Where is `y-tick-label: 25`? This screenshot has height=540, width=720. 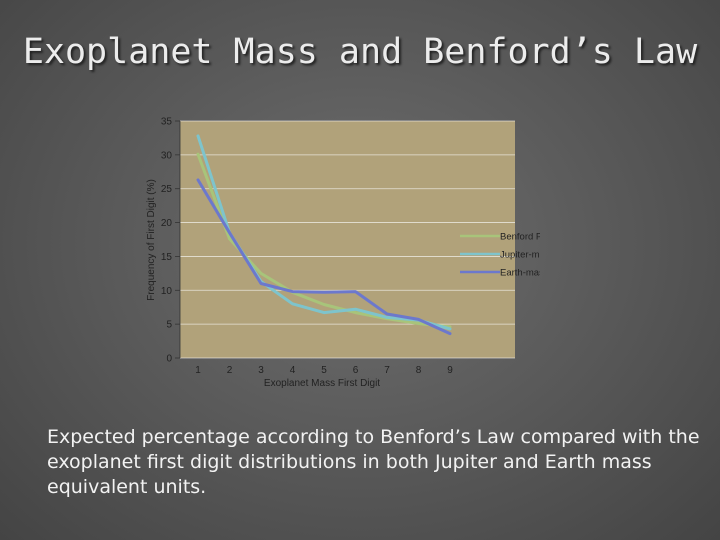 y-tick-label: 25 is located at coordinates (167, 189).